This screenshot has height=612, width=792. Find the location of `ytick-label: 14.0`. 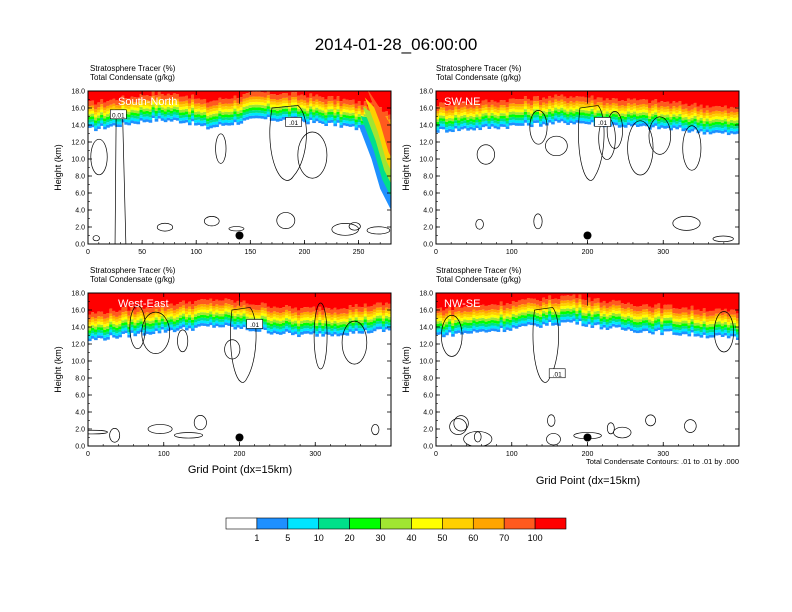

ytick-label: 14.0 is located at coordinates (426, 126).